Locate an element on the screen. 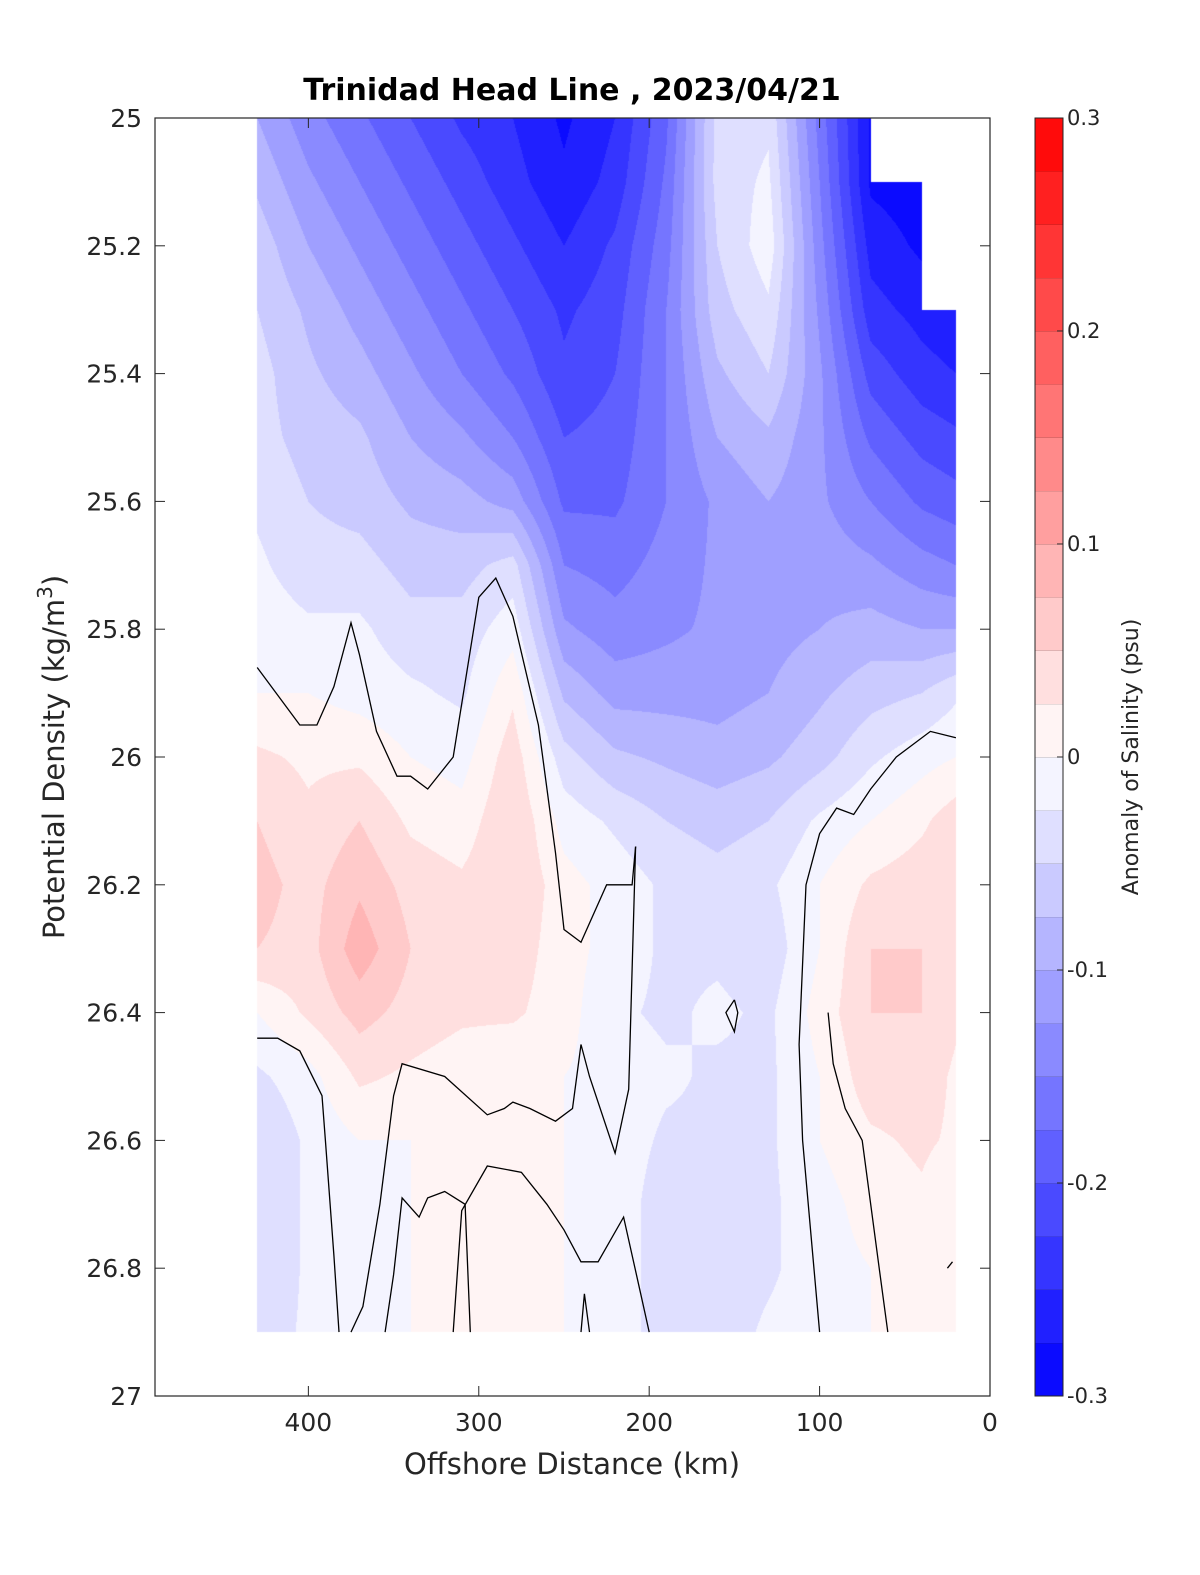 The image size is (1200, 1575). y-tick-label: 26.6 is located at coordinates (114, 1140).